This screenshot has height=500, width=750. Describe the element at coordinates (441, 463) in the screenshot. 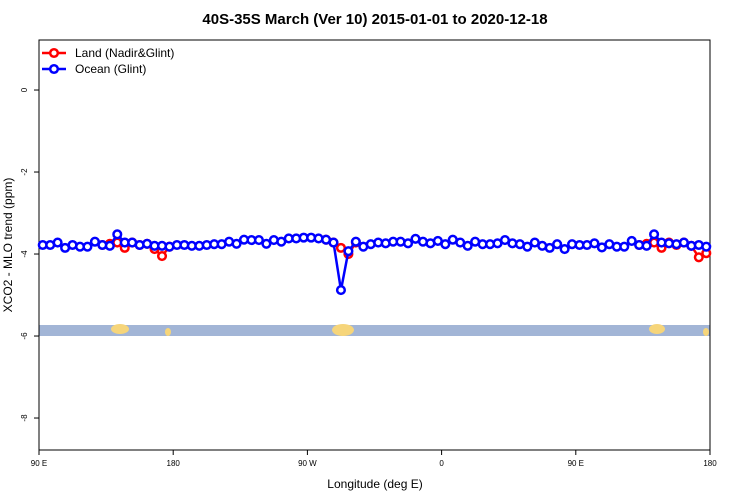

I see `x-tick-label: 0` at that location.